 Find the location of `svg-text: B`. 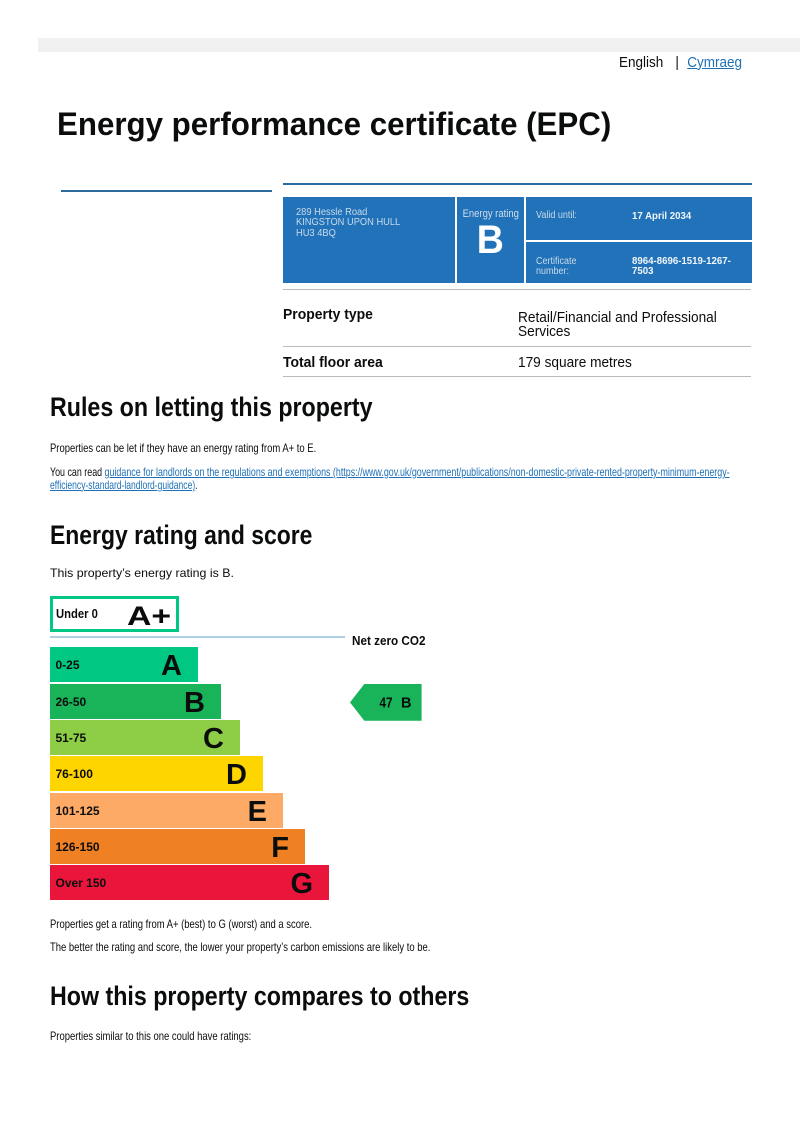

svg-text: B is located at coordinates (406, 704).